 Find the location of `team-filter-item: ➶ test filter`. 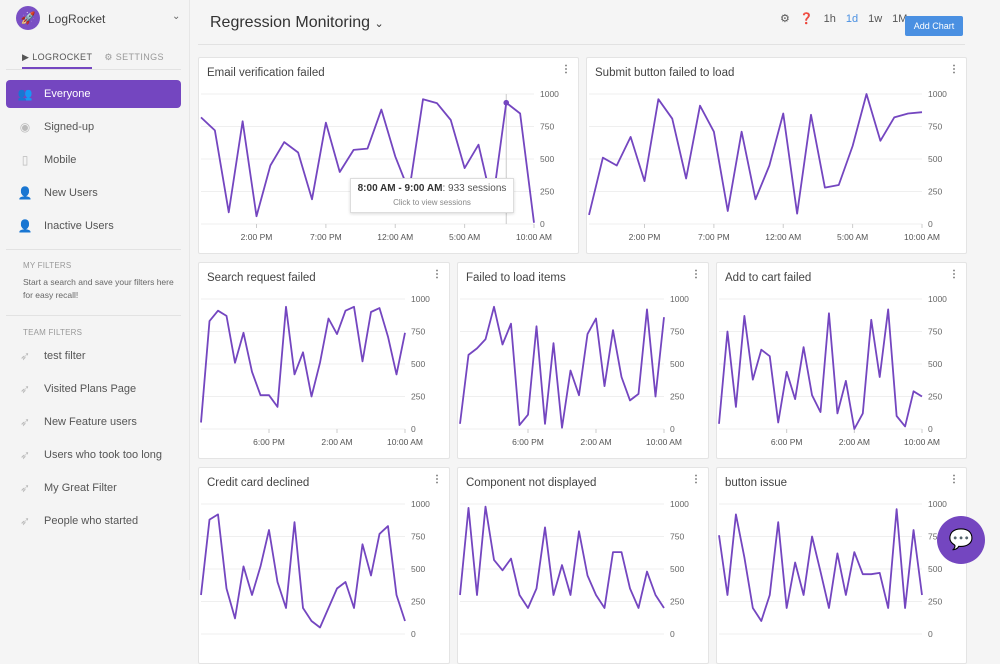

team-filter-item: ➶ test filter is located at coordinates (93, 356).